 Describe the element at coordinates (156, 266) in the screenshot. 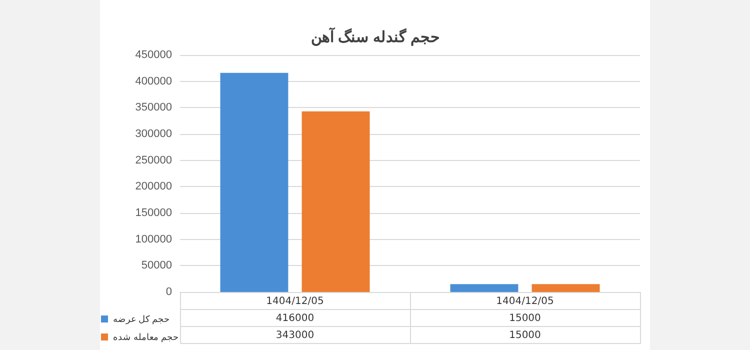

I see `y-tick-label: 50000` at that location.